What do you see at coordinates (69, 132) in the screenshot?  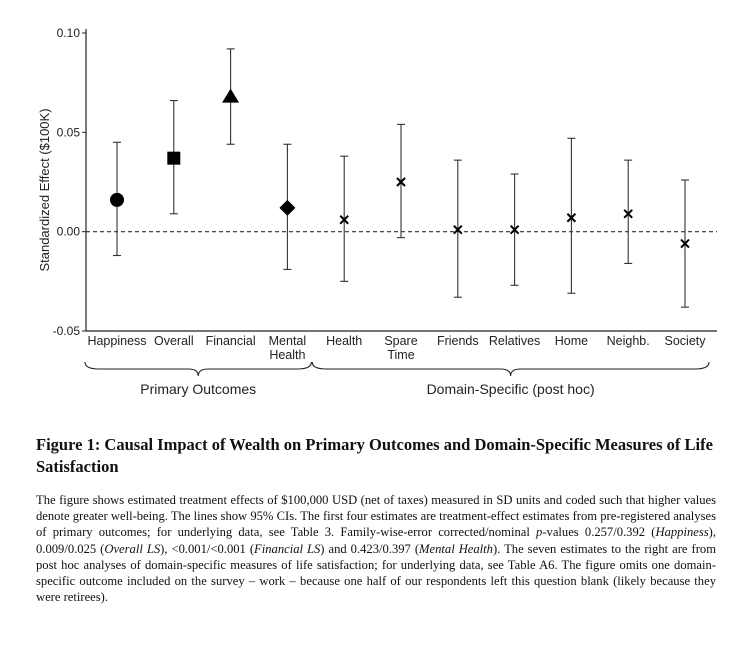 I see `y-tick-label: 0.05` at bounding box center [69, 132].